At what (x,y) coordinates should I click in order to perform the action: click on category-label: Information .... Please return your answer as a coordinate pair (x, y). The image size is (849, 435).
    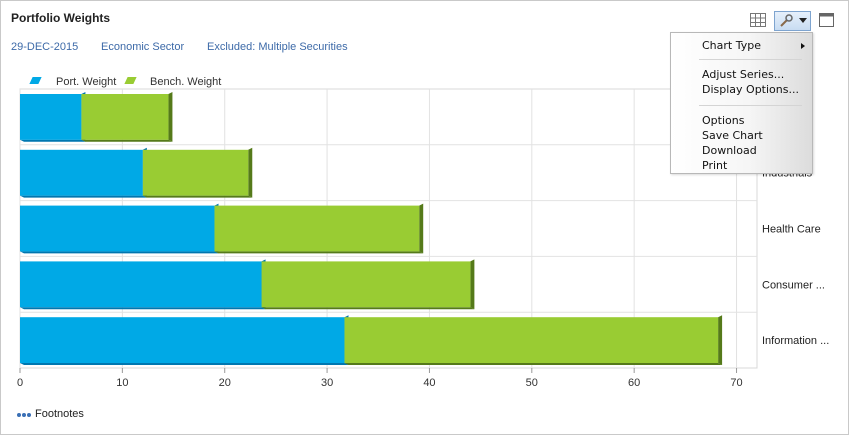
    Looking at the image, I should click on (795, 341).